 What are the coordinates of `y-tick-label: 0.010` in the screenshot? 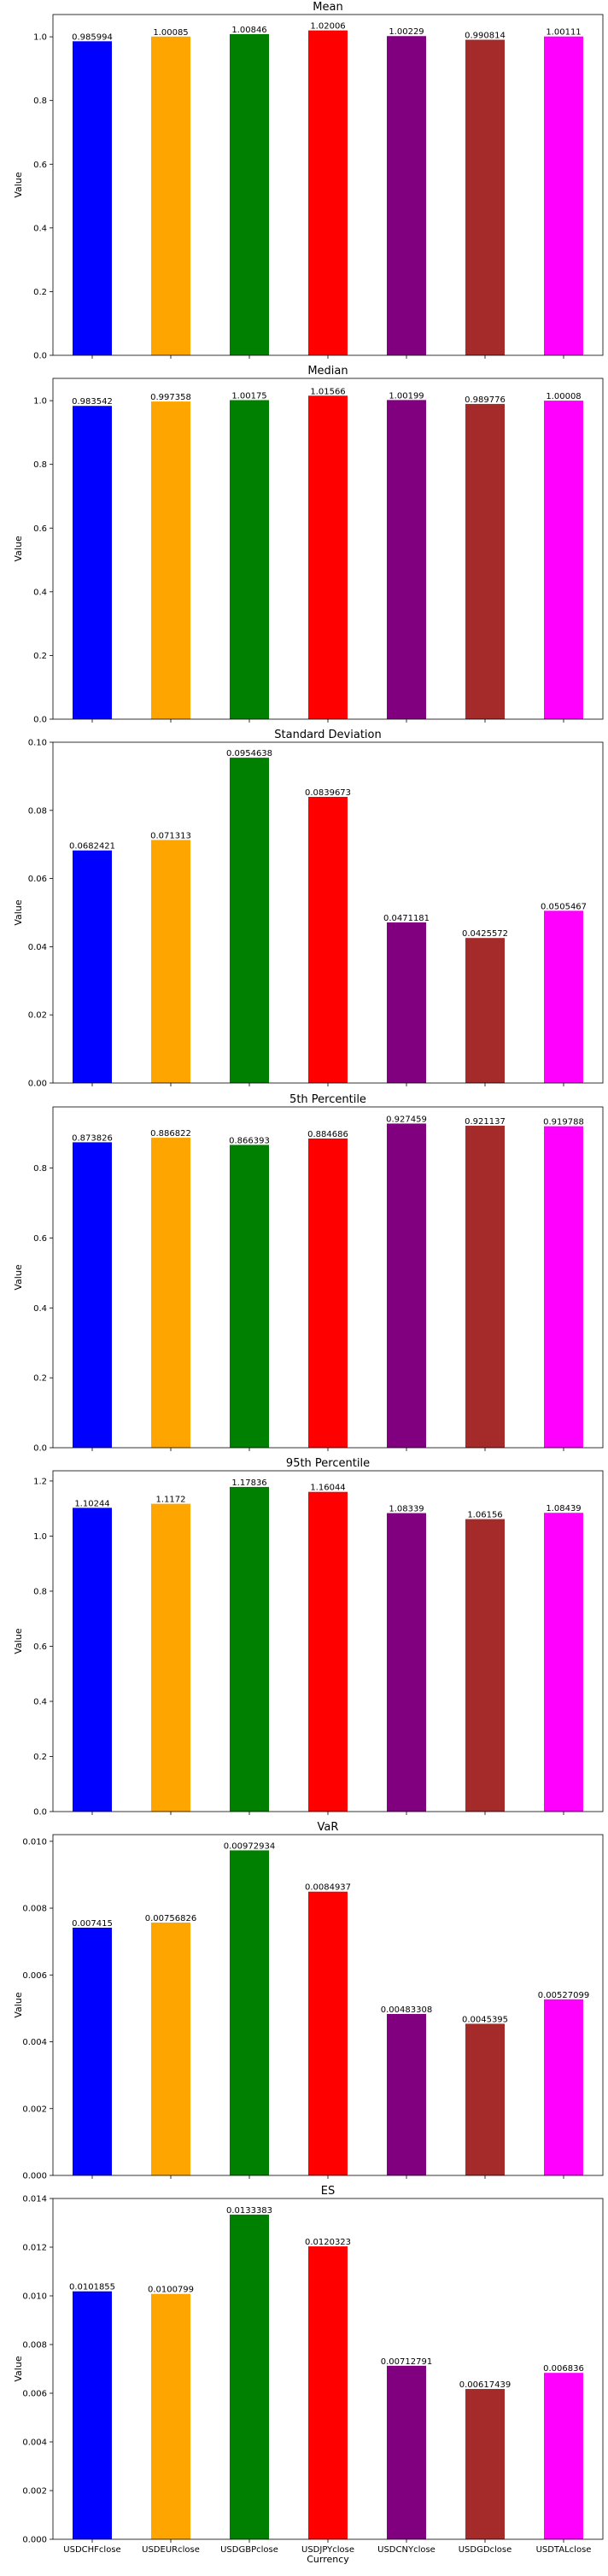 It's located at (34, 1842).